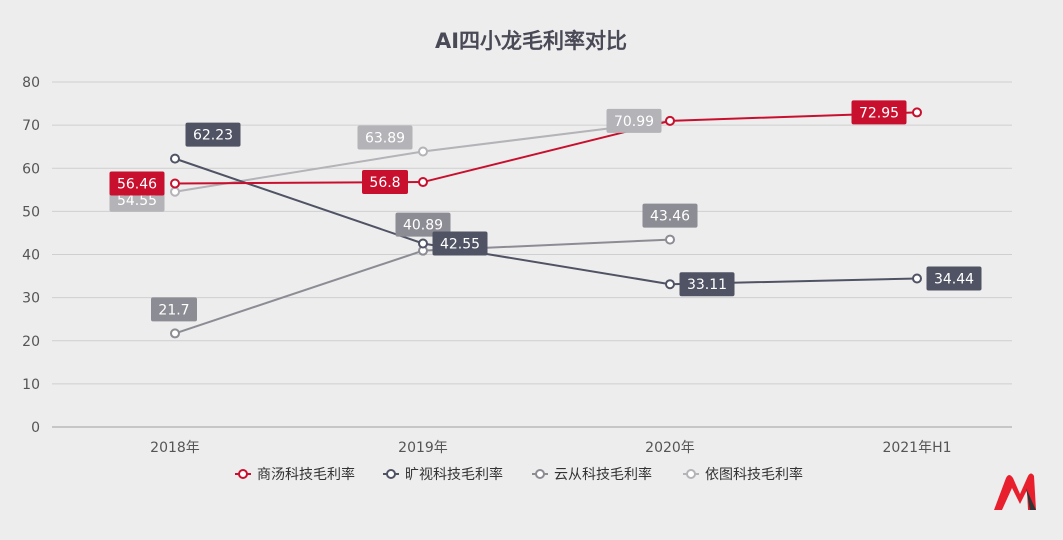 Image resolution: width=1063 pixels, height=540 pixels. Describe the element at coordinates (603, 474) in the screenshot. I see `legend-label: 云从科技毛利率` at that location.